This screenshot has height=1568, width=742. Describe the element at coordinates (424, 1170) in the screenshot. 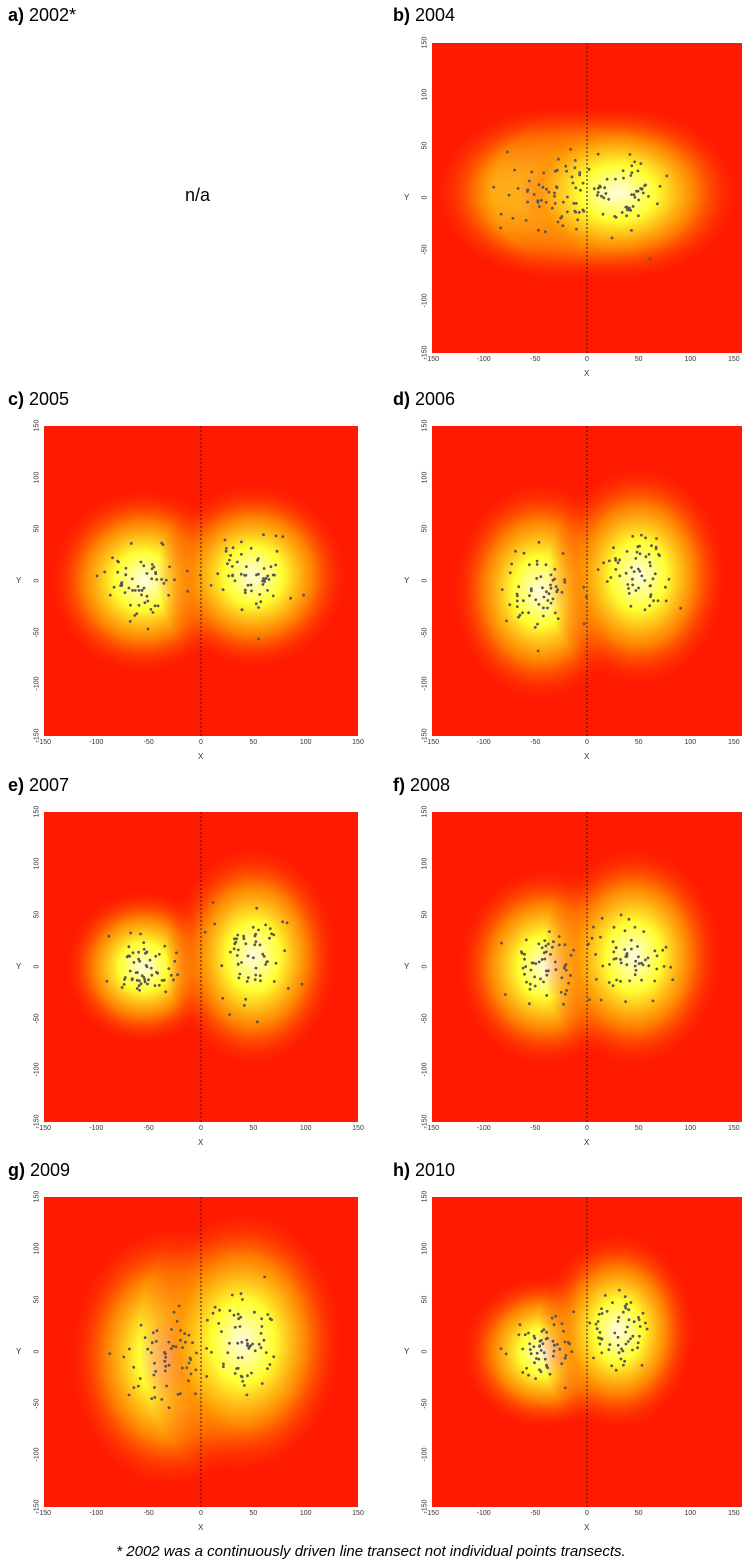

I see `panel-h-label: h) 2010` at that location.